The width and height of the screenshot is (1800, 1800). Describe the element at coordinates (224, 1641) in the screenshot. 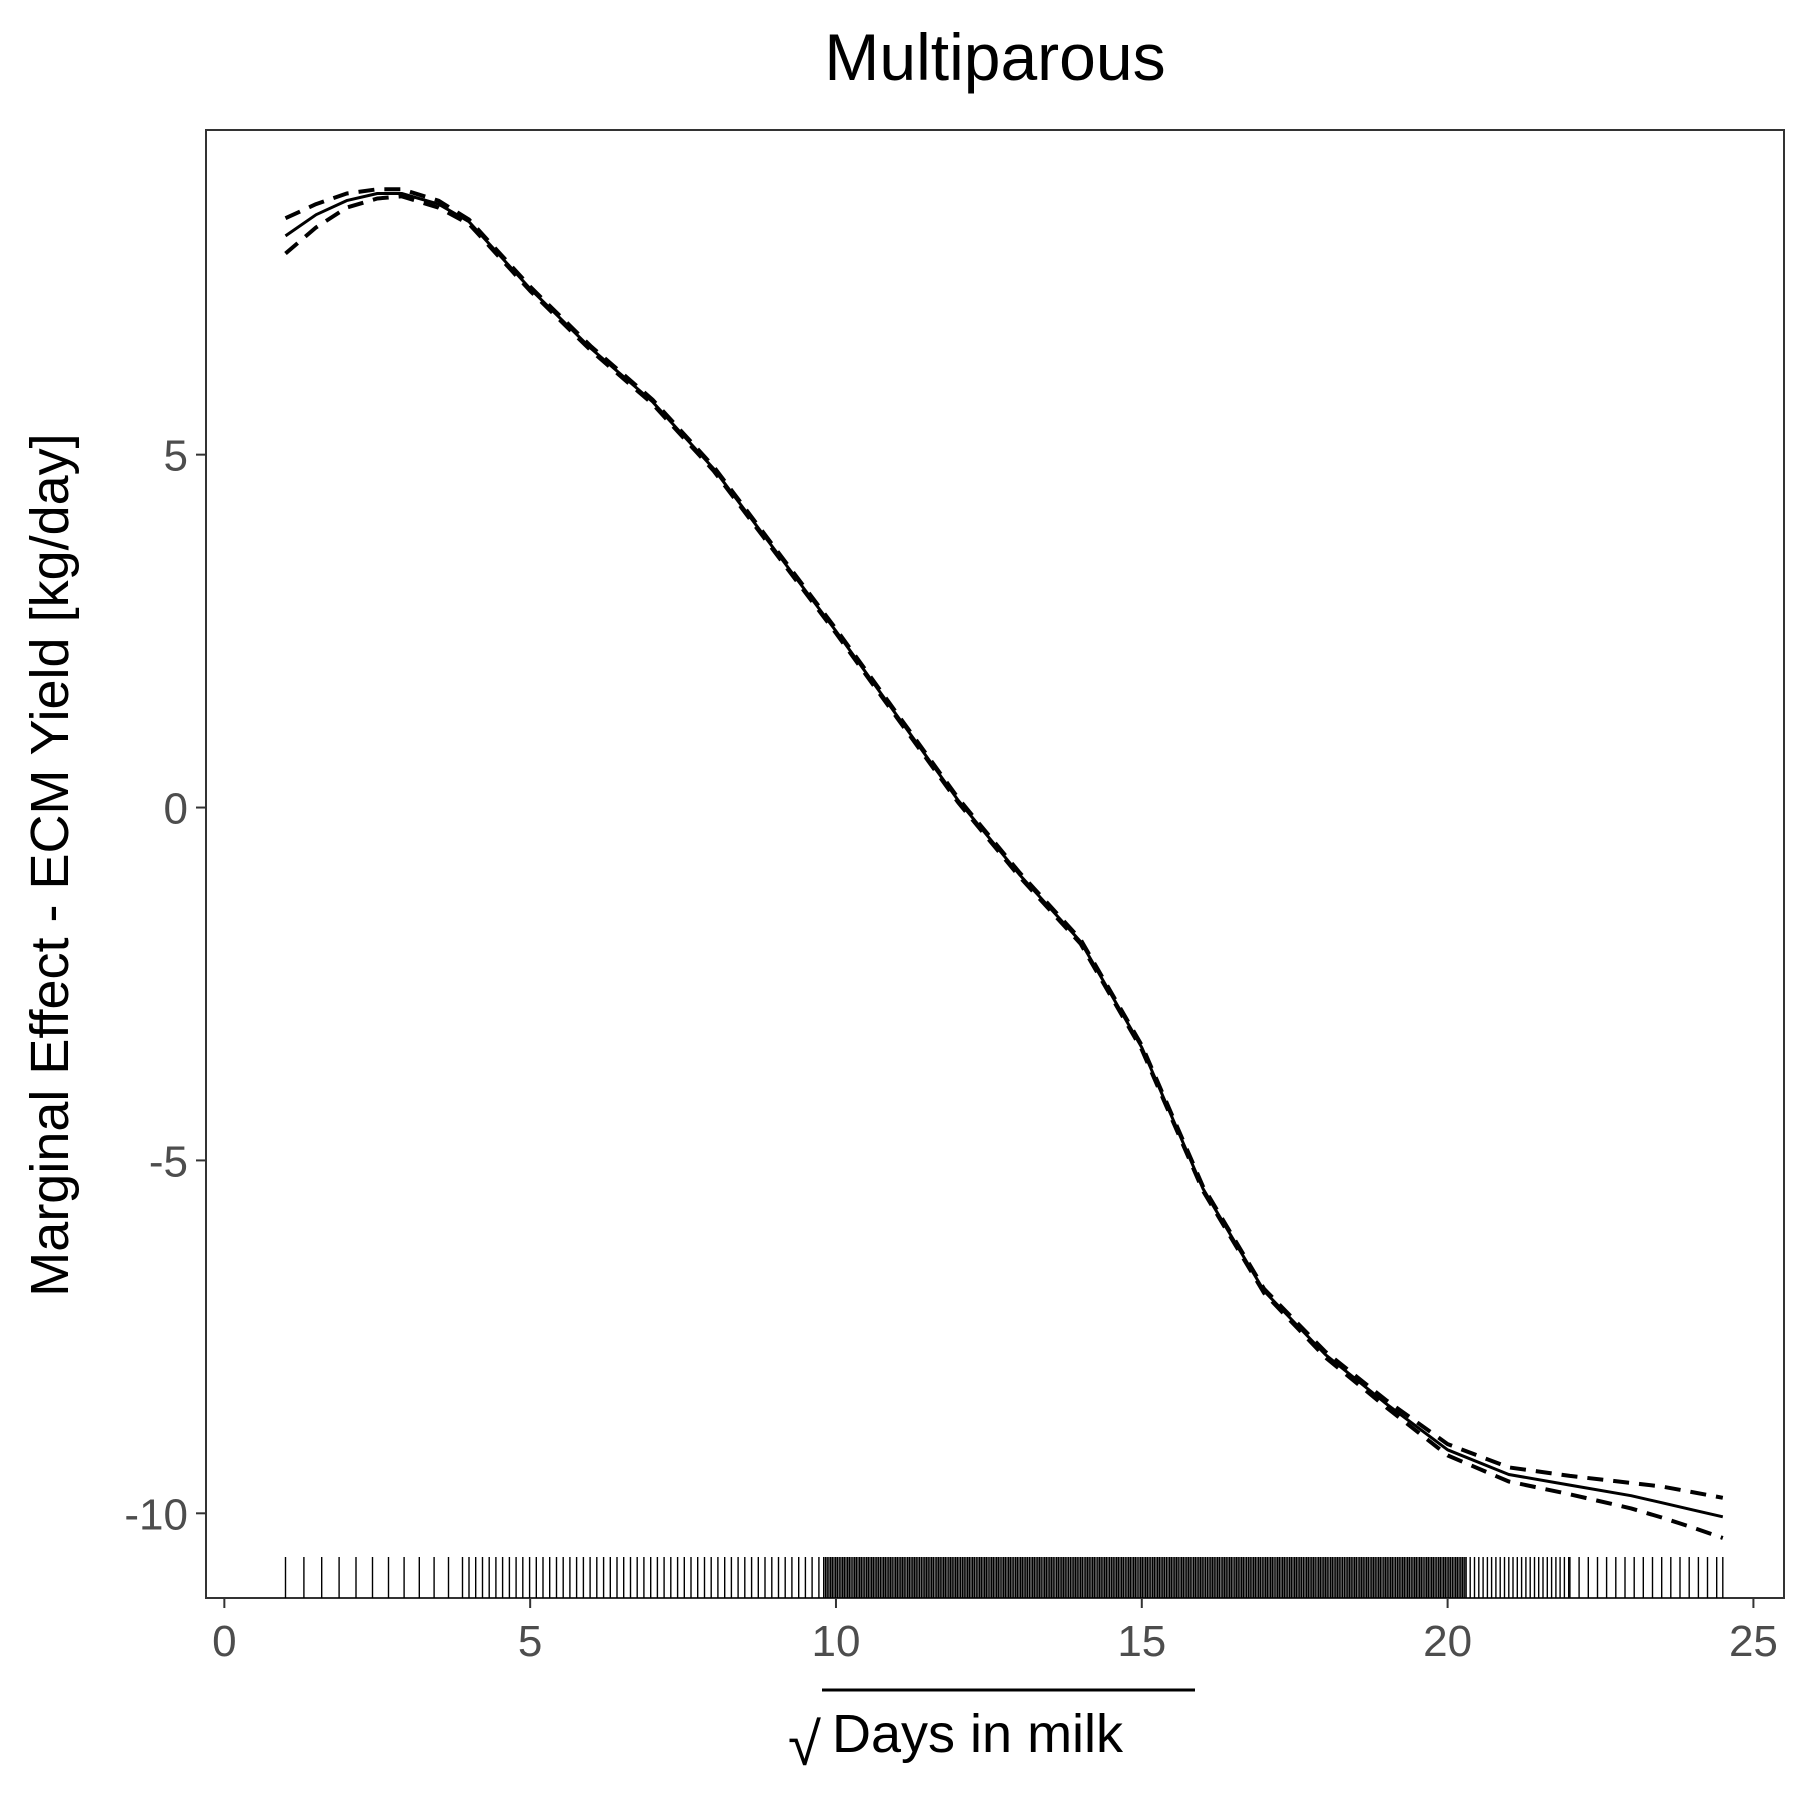

I see `x-tick-label: 0` at that location.